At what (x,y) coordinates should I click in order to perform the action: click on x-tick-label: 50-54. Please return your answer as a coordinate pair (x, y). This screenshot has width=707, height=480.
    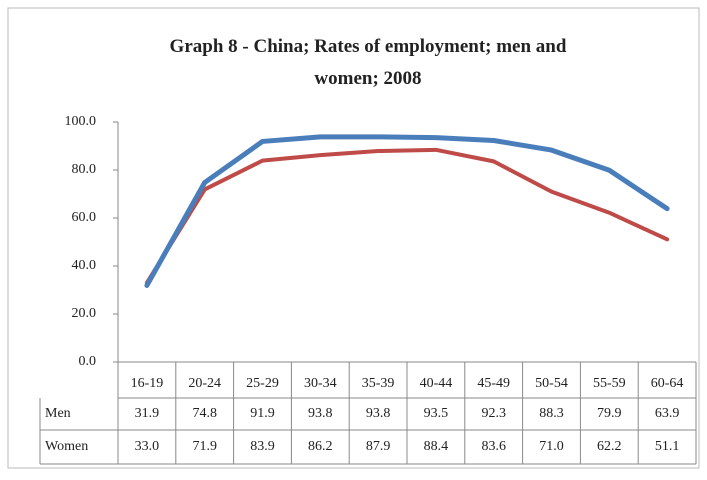
    Looking at the image, I should click on (551, 383).